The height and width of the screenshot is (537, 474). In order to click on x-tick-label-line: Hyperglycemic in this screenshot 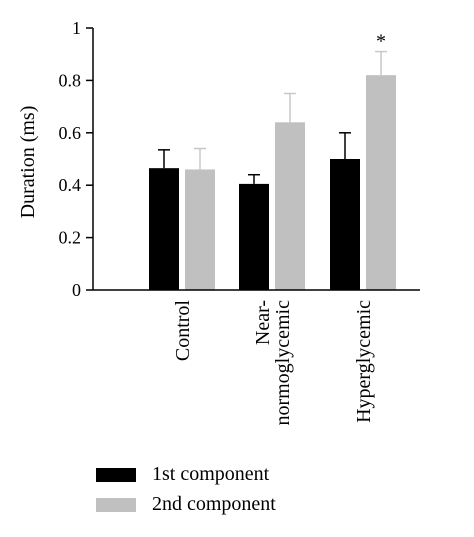, I will do `click(364, 361)`.